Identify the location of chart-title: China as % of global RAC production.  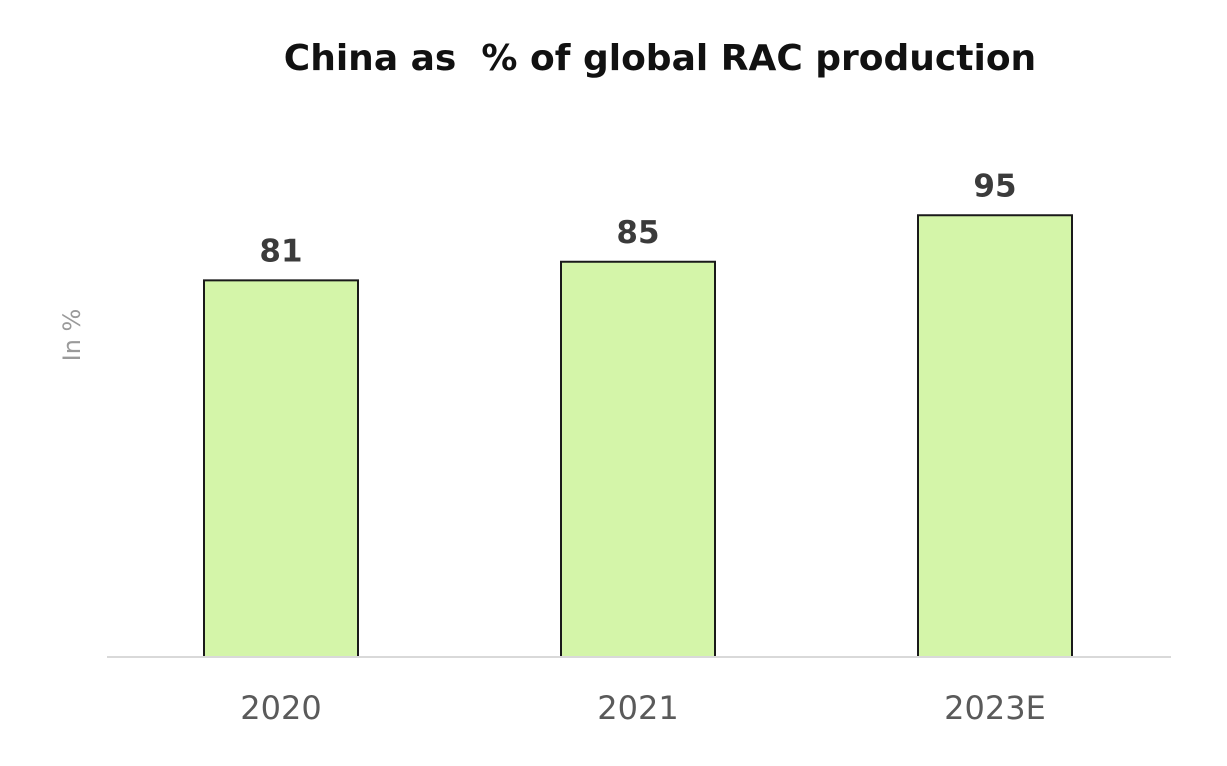
(660, 58).